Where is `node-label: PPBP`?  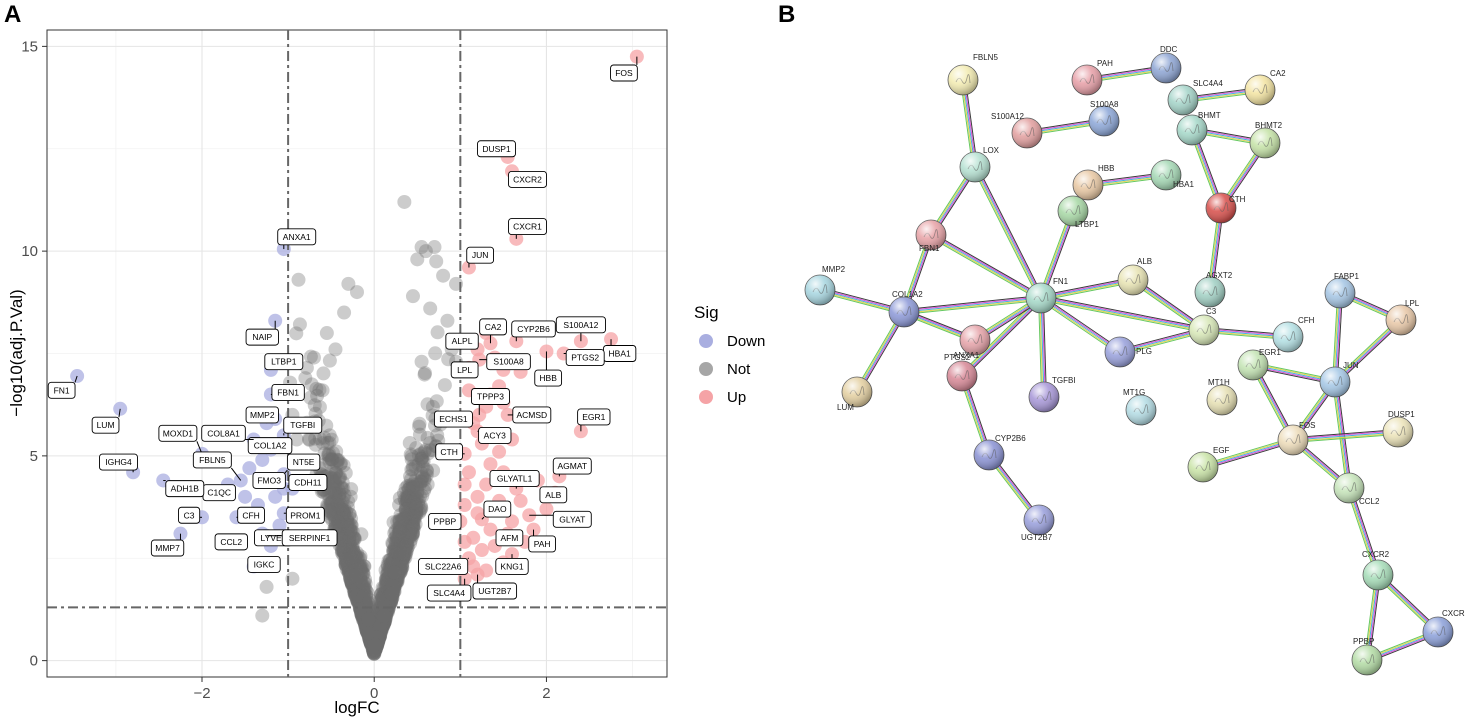 node-label: PPBP is located at coordinates (1363, 641).